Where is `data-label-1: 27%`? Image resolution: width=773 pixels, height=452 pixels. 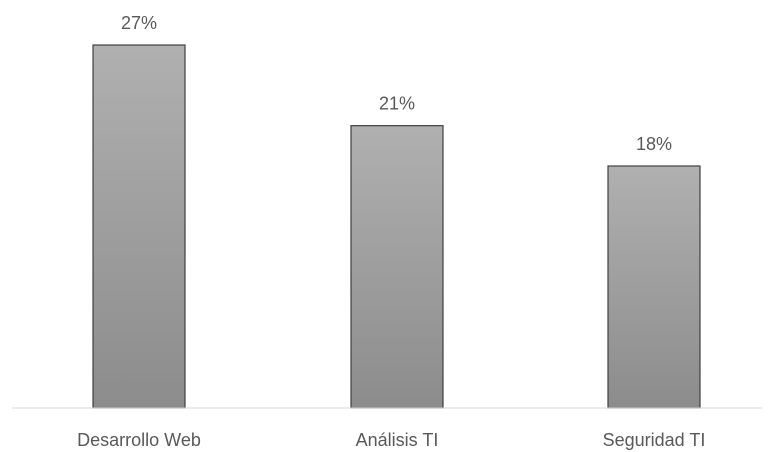 data-label-1: 27% is located at coordinates (139, 23).